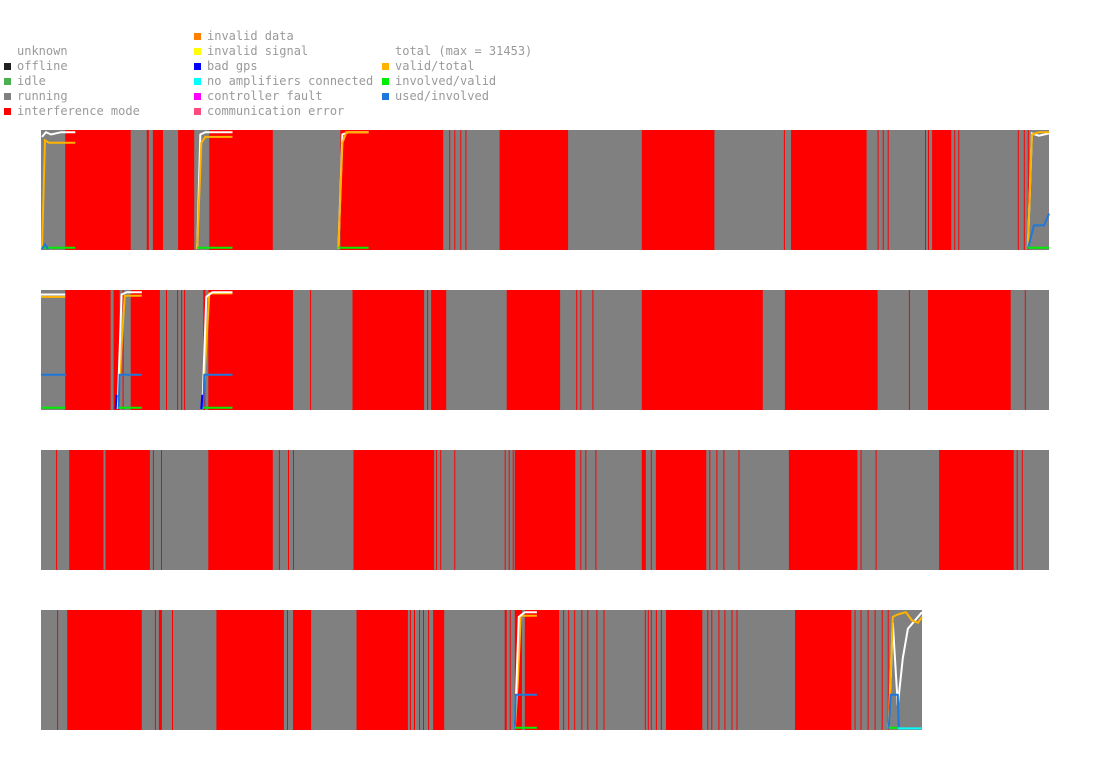 Image resolution: width=1095 pixels, height=764 pixels. I want to click on legend-label: unknown, so click(42, 51).